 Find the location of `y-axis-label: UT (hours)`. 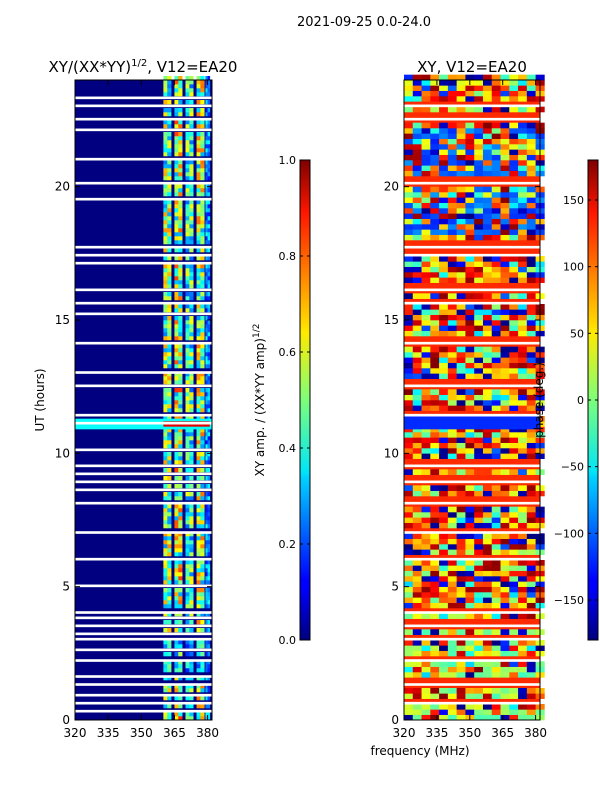

y-axis-label: UT (hours) is located at coordinates (40, 399).